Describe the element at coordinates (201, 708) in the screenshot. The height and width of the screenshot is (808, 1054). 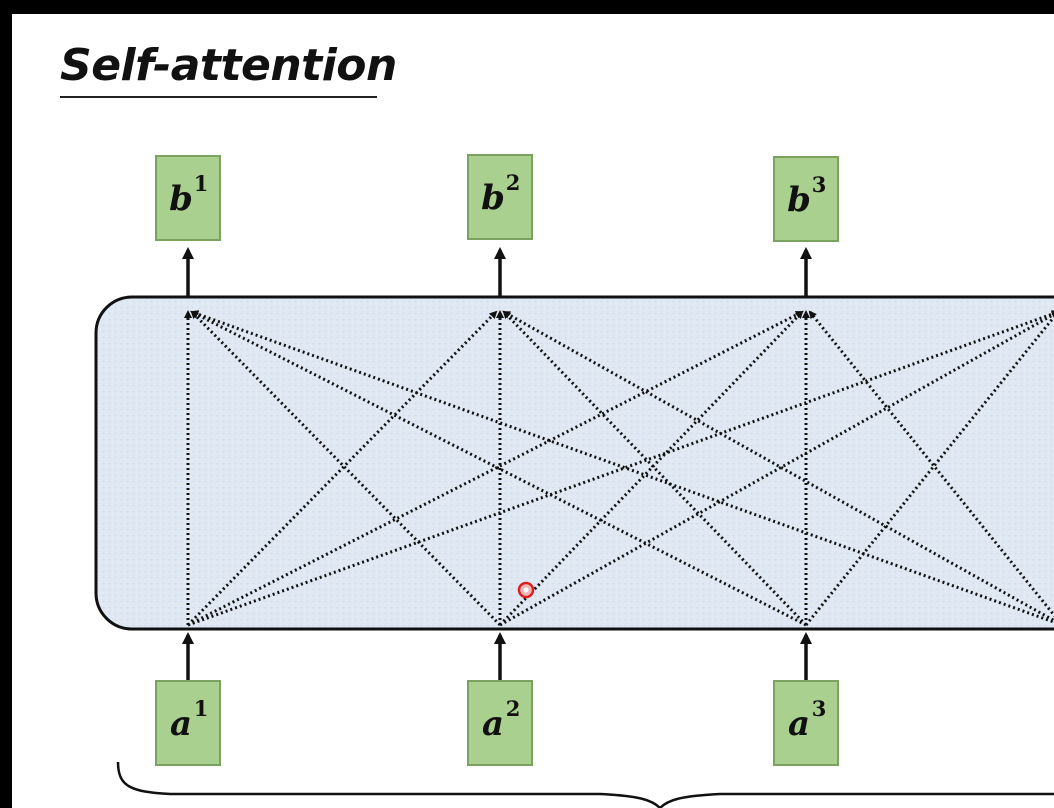
I see `input-vector-a1-superscript: 1` at that location.